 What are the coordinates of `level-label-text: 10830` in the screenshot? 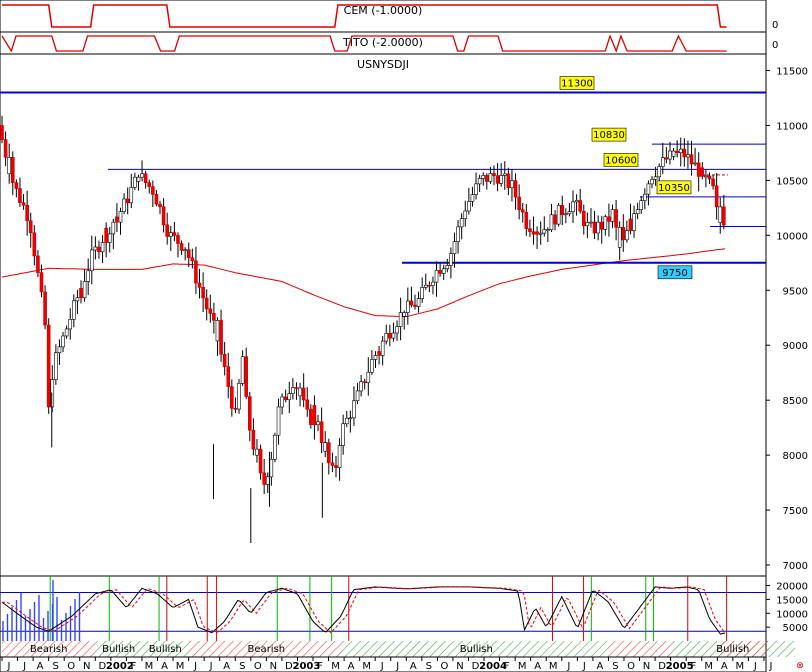 It's located at (609, 135).